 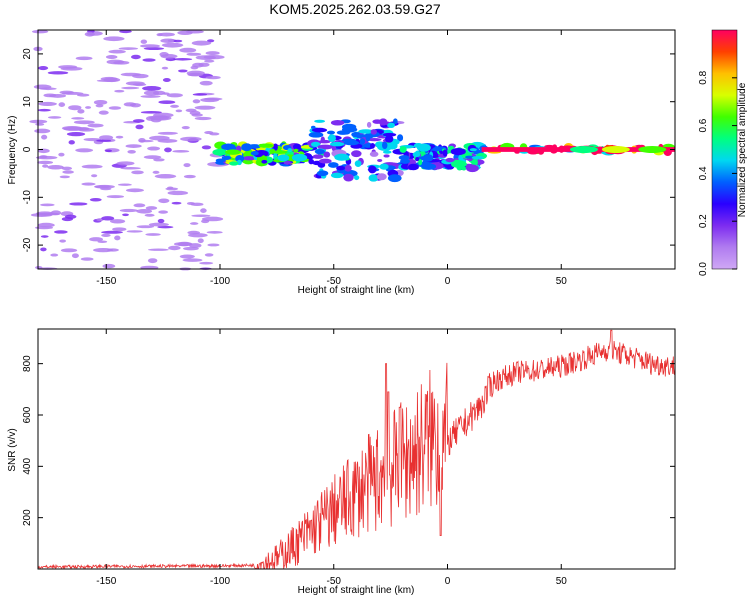 I want to click on spectrogram-noise-layer, so click(x=129, y=150).